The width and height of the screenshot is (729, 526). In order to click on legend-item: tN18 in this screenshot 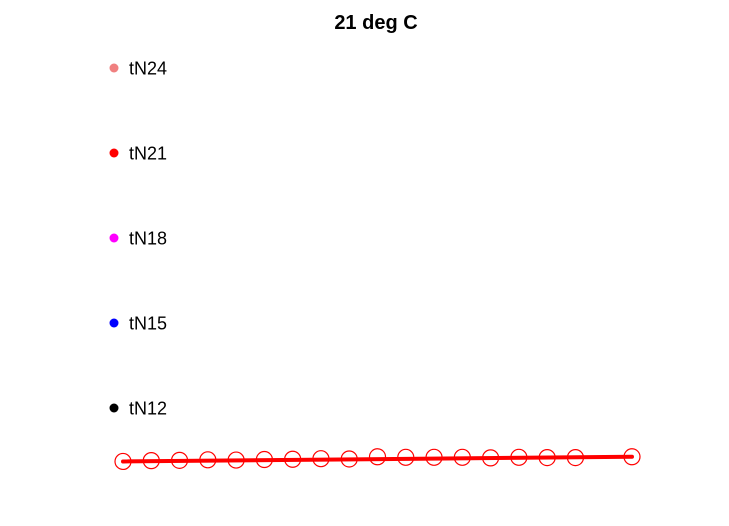, I will do `click(138, 239)`.